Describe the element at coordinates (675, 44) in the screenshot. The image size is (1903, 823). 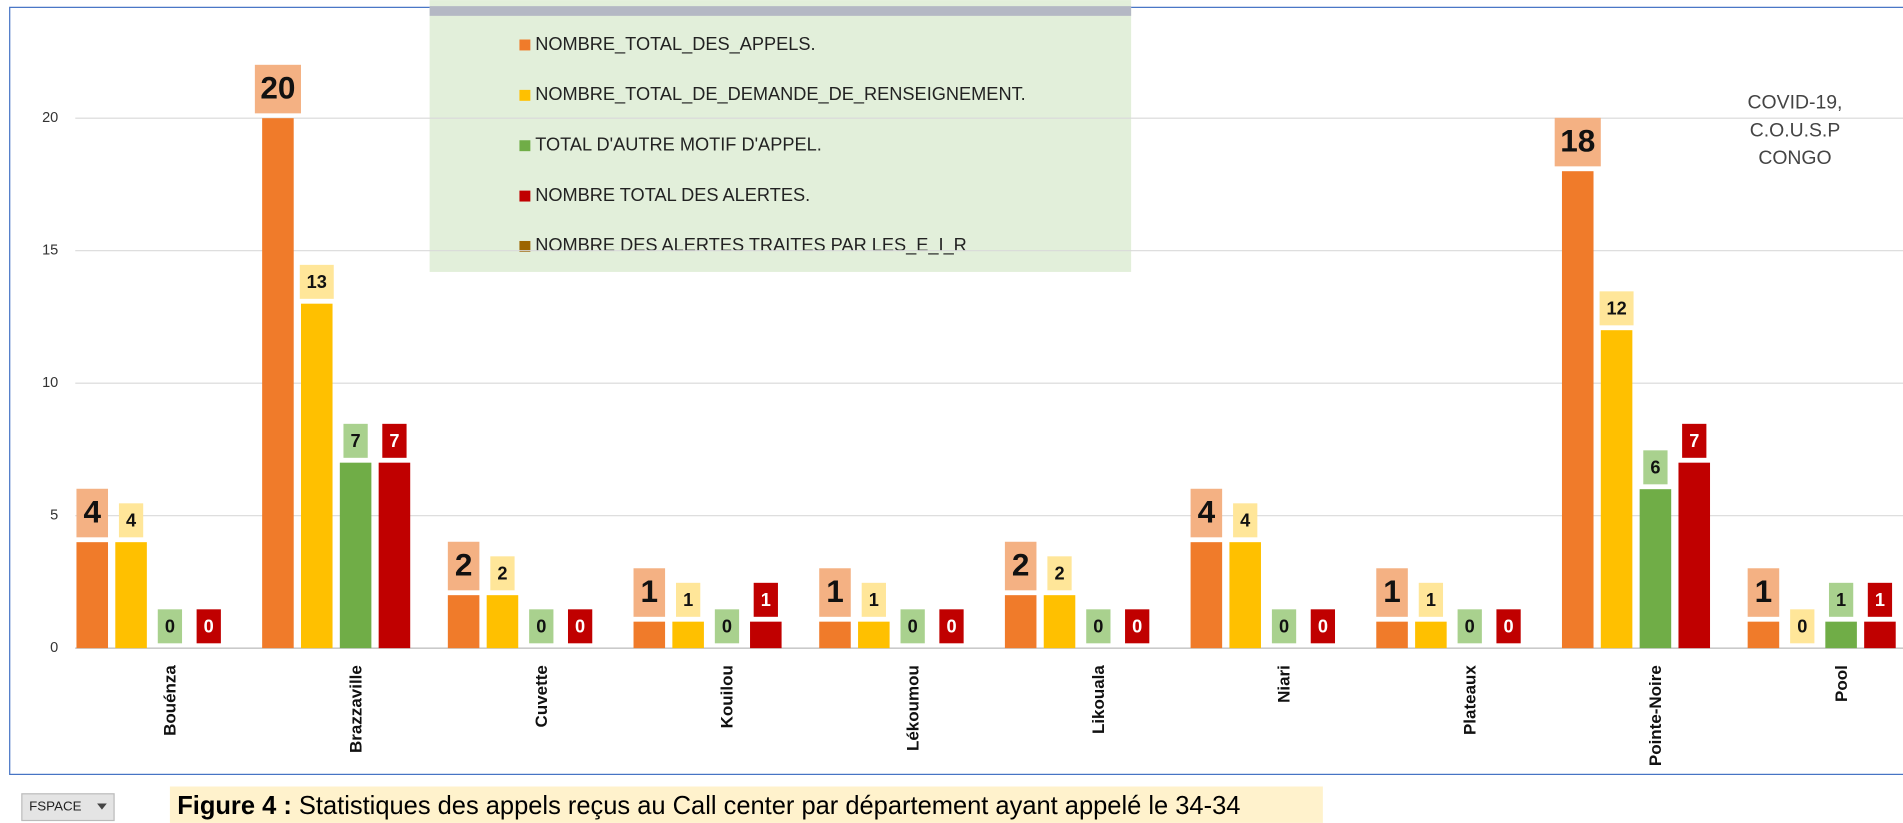
I see `legend-label: NOMBRE_TOTAL_DES_APPELS.` at that location.